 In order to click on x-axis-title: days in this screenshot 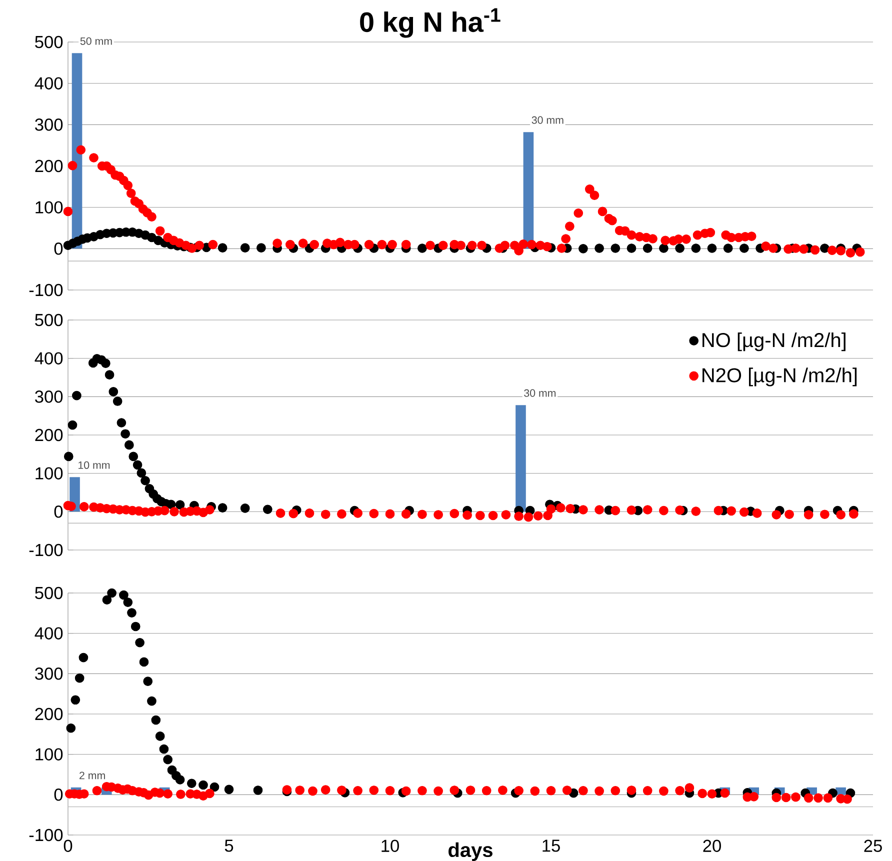, I will do `click(470, 851)`.